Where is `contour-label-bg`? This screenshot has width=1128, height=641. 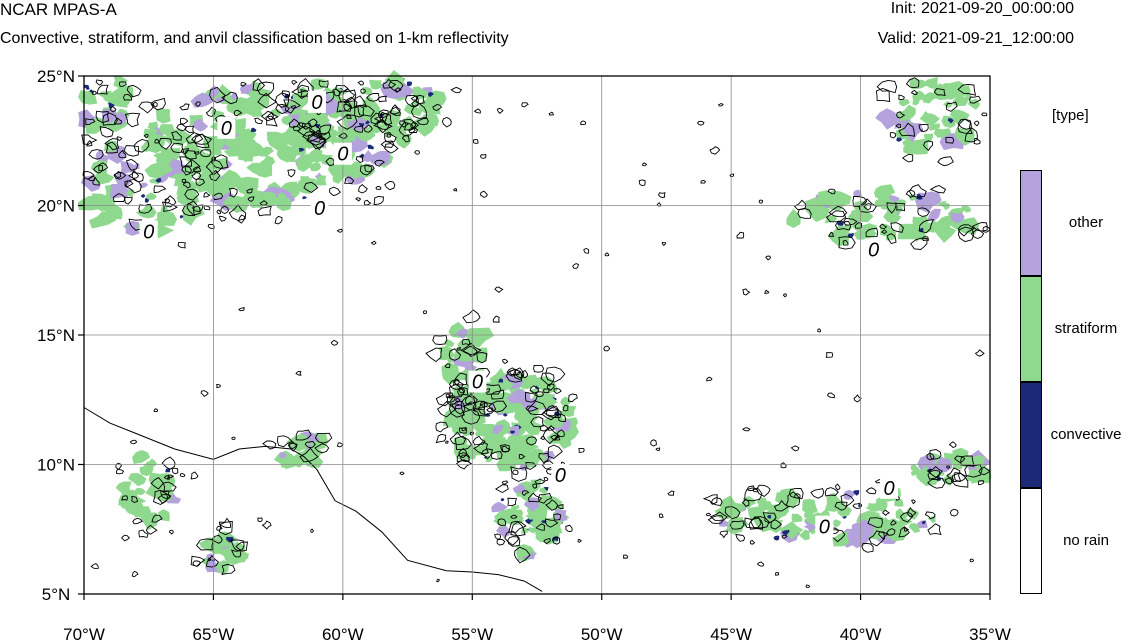
contour-label-bg is located at coordinates (889, 487).